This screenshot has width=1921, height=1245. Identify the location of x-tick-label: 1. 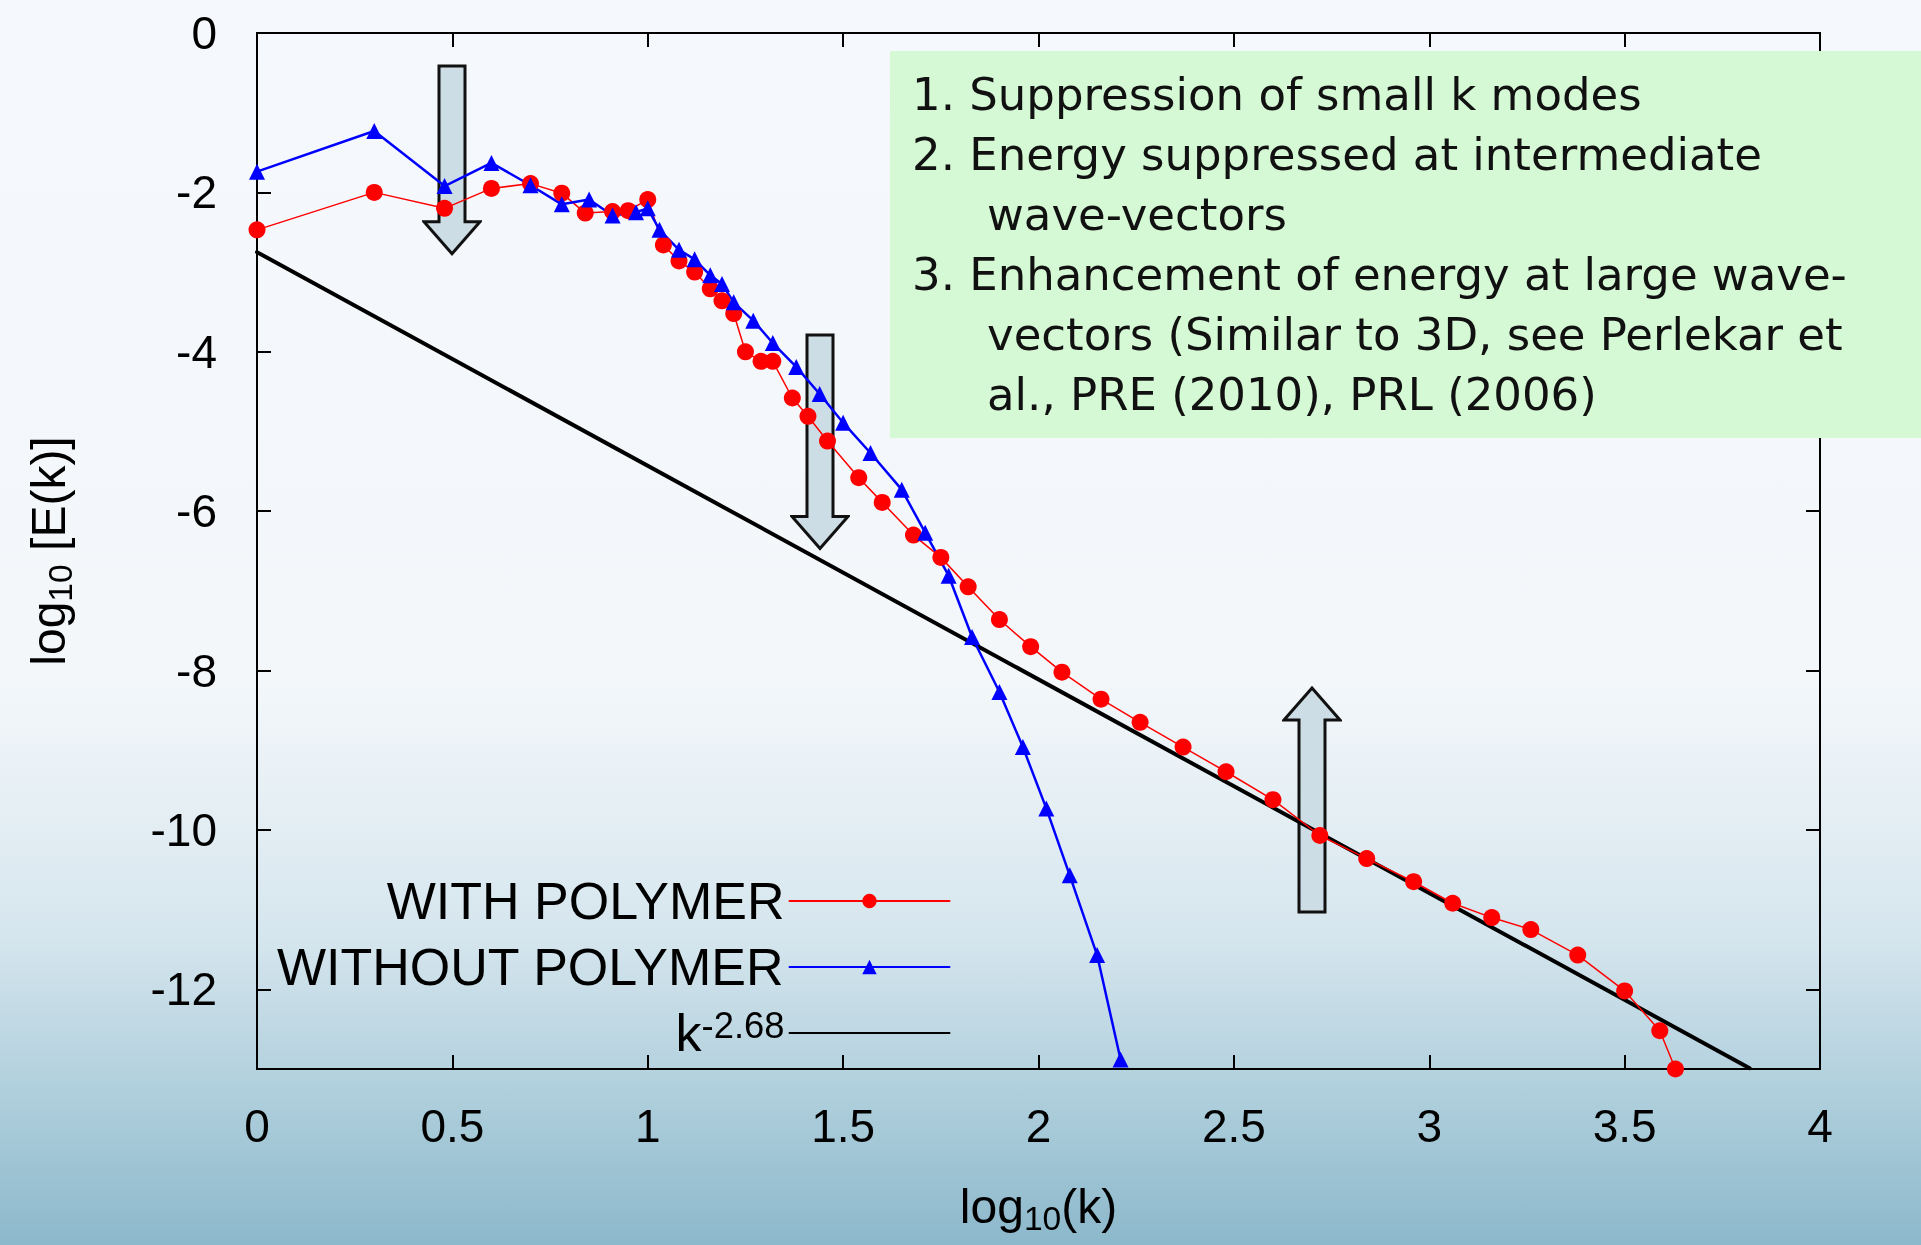
(647, 1126).